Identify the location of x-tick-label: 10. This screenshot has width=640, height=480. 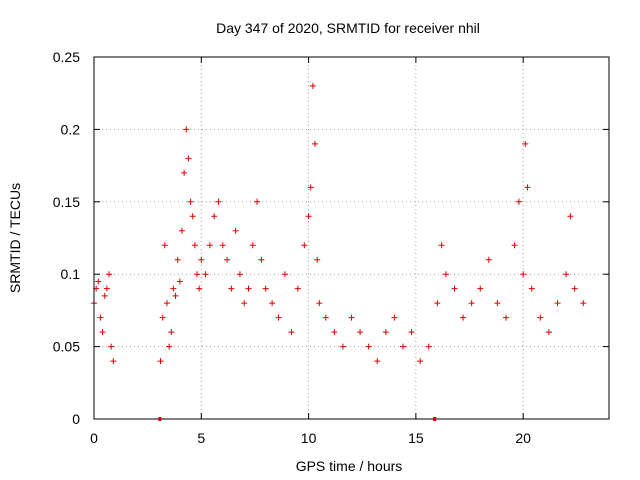
(309, 438).